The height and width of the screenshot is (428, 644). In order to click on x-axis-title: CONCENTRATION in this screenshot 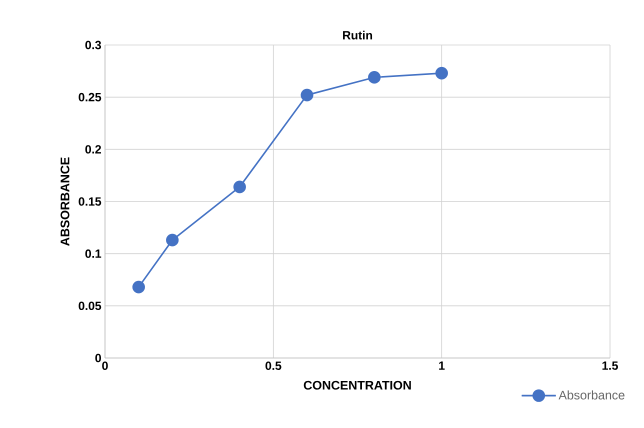, I will do `click(357, 385)`.